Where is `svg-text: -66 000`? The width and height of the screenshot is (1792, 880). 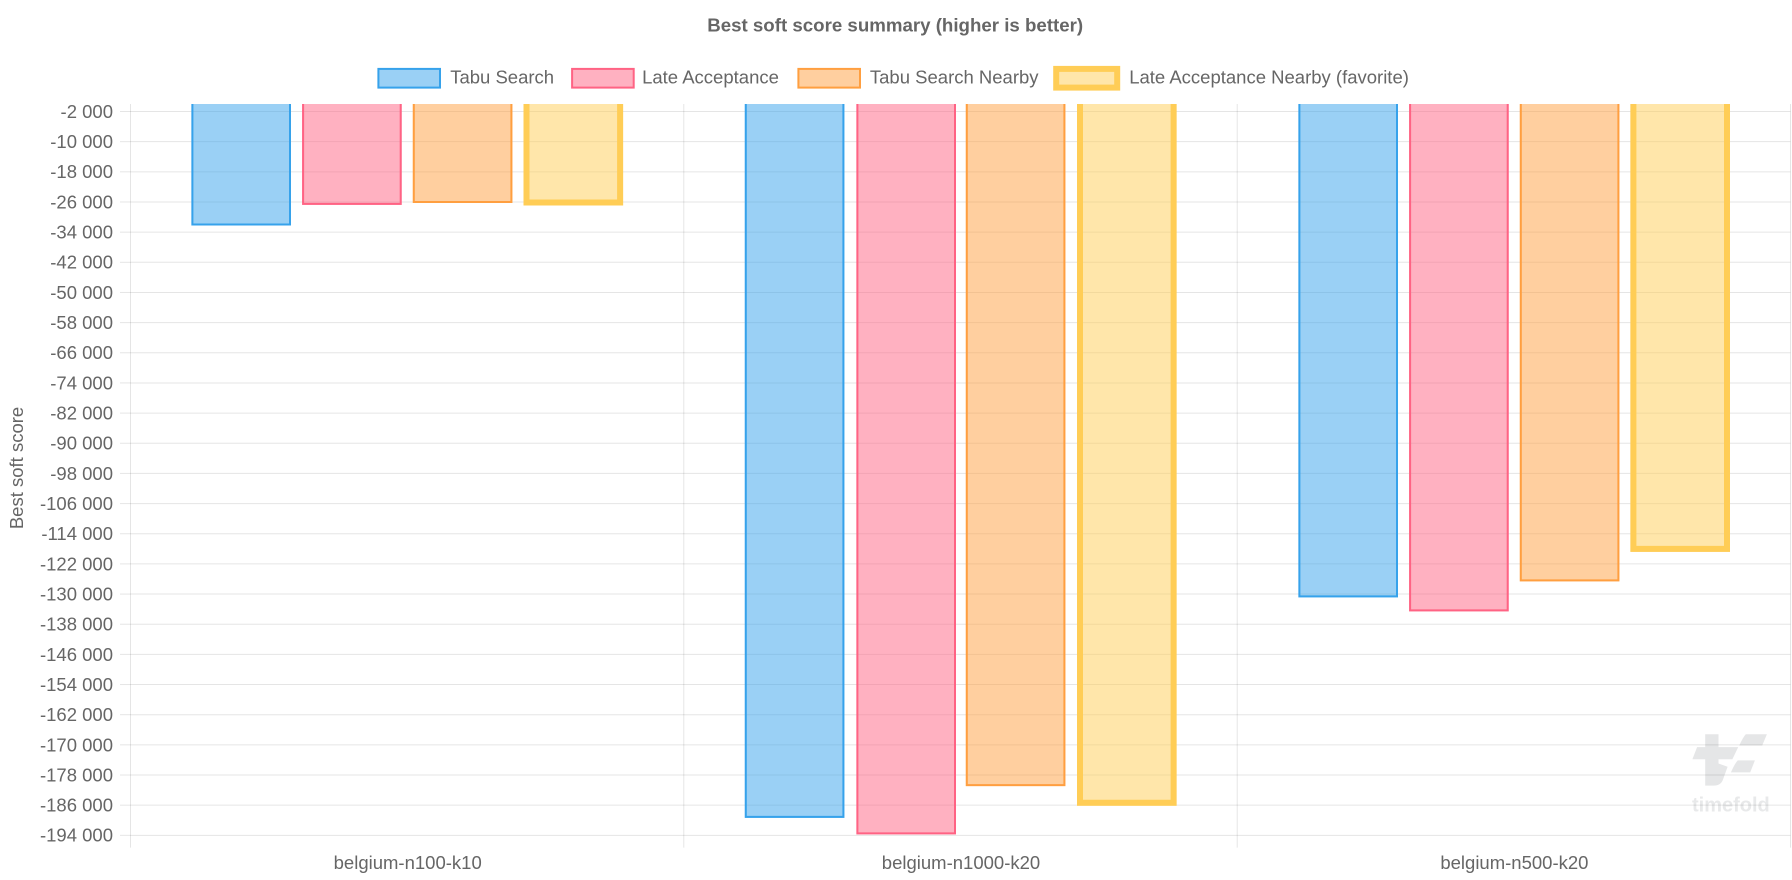
svg-text: -66 000 is located at coordinates (81, 352).